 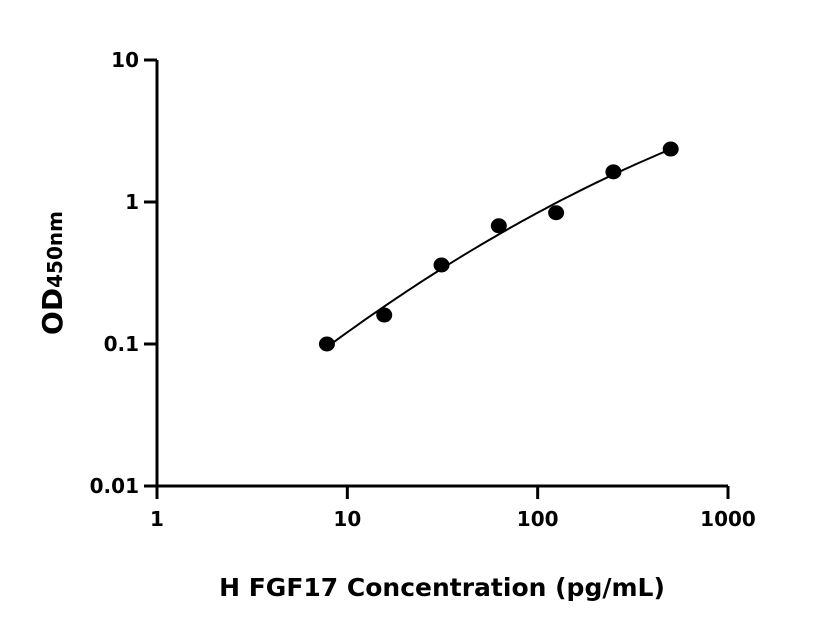 I want to click on y-axis-label: OD450nm, so click(x=52, y=273).